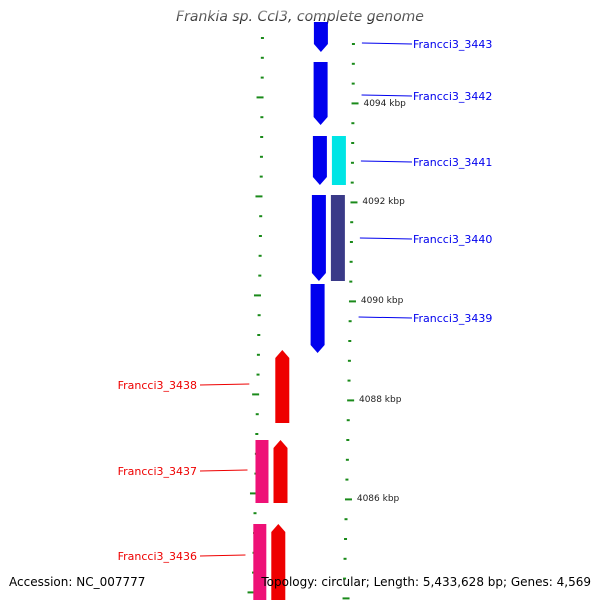 This screenshot has width=600, height=600. I want to click on gene-arrow-francci3-3438-body, so click(282, 386).